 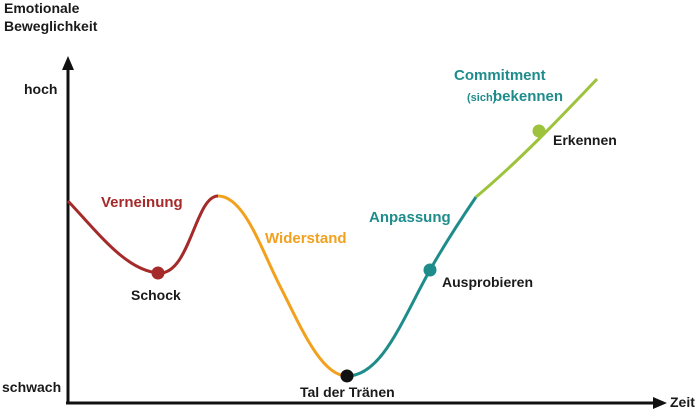 What do you see at coordinates (282, 286) in the screenshot?
I see `curve-segment-widerstand` at bounding box center [282, 286].